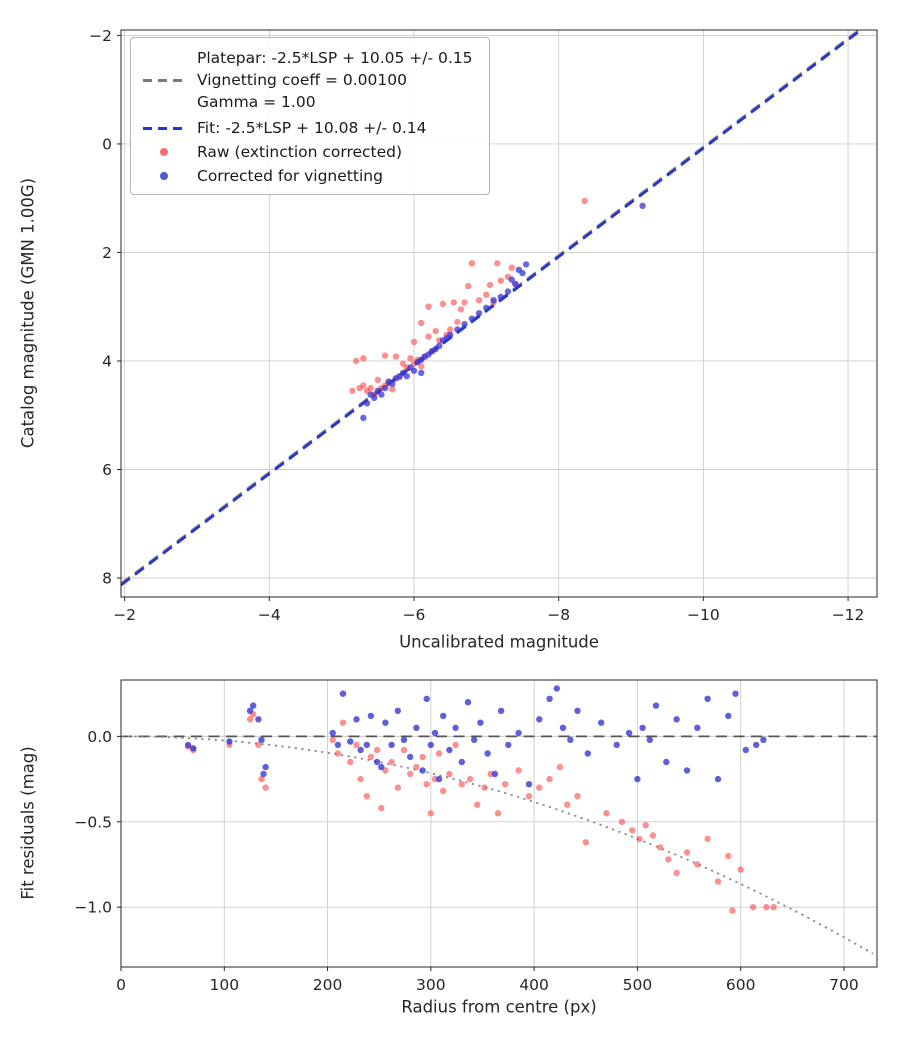 Image resolution: width=900 pixels, height=1050 pixels. Describe the element at coordinates (224, 985) in the screenshot. I see `x-tick-label: 100` at that location.